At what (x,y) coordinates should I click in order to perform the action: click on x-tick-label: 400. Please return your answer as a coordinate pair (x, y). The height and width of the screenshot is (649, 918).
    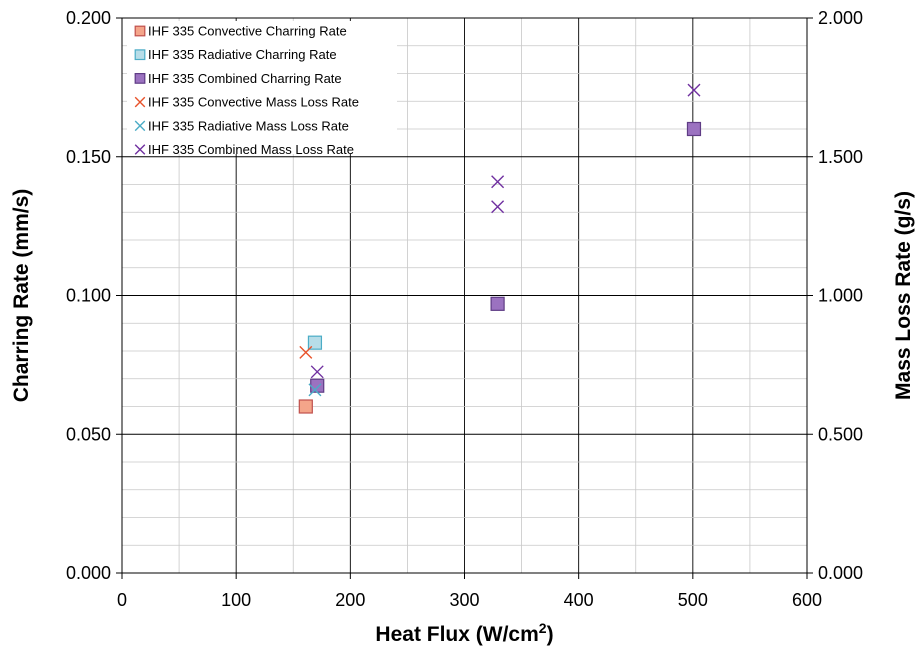
    Looking at the image, I should click on (579, 600).